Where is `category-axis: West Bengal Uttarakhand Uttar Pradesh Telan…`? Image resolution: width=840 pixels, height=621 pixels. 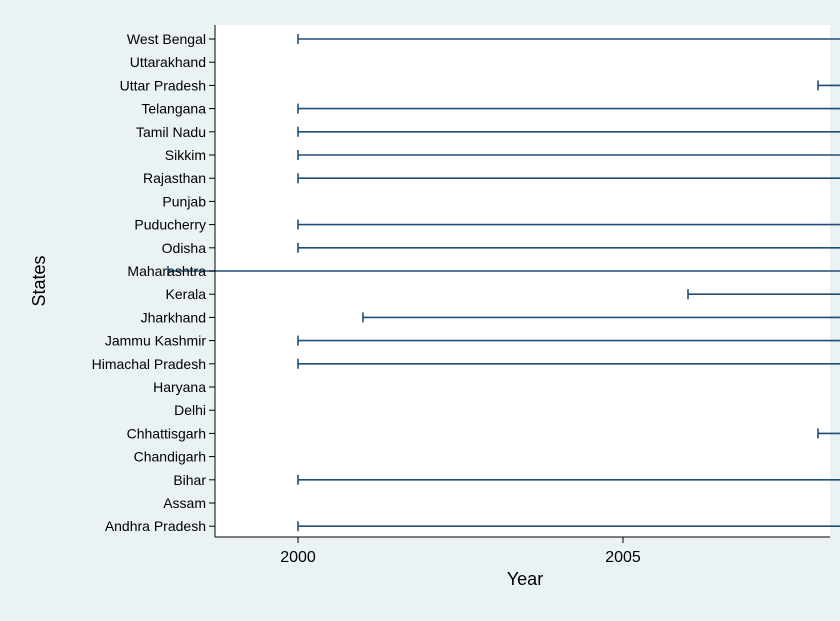
category-axis: West Bengal Uttarakhand Uttar Pradesh Telan… is located at coordinates (154, 281).